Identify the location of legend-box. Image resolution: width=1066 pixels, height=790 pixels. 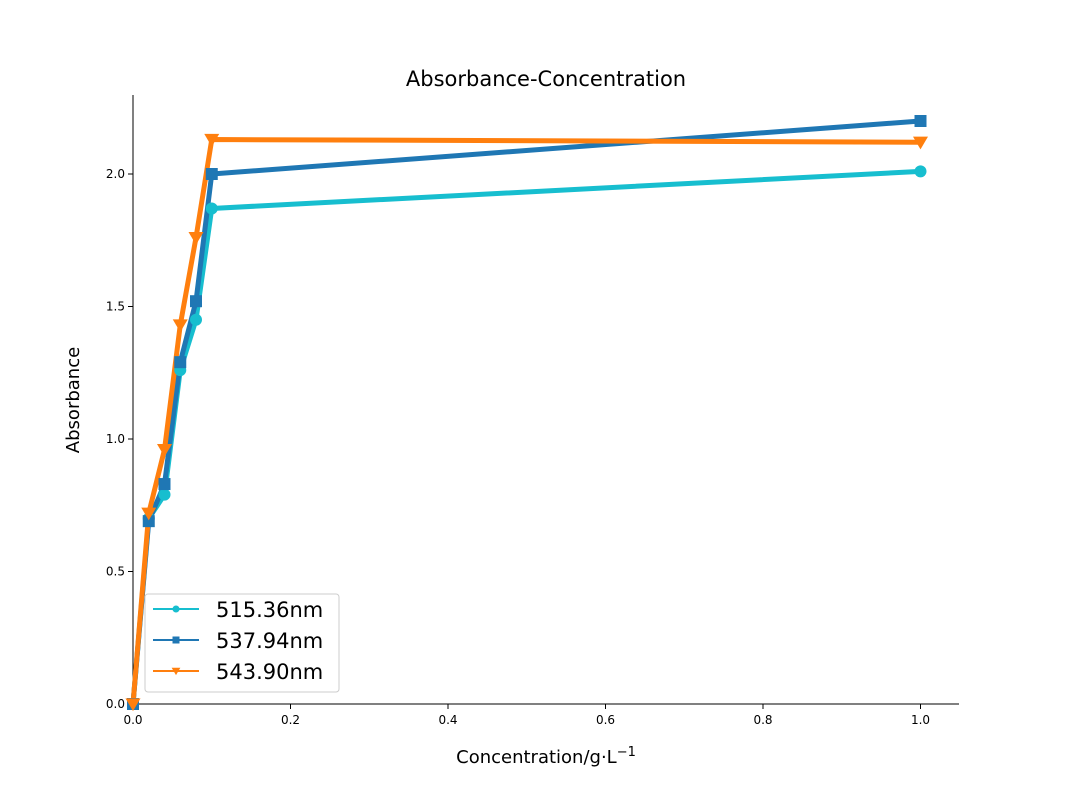
(242, 643).